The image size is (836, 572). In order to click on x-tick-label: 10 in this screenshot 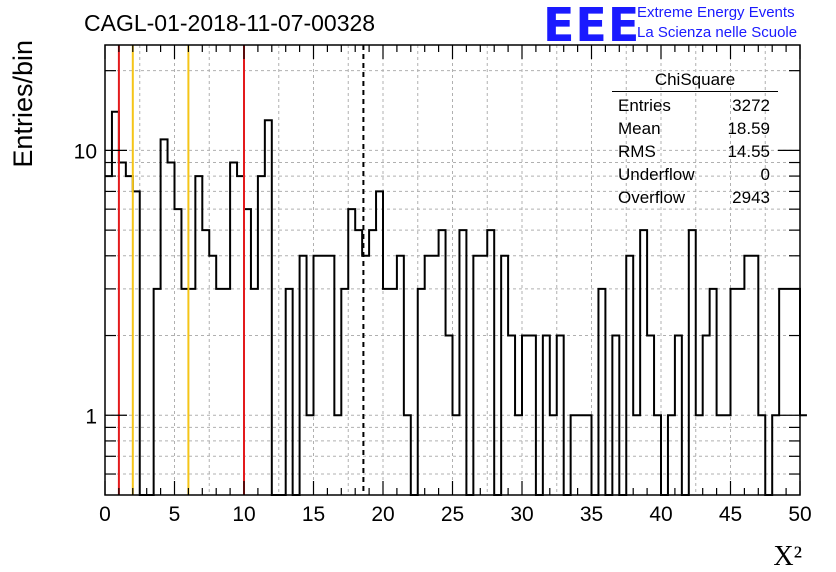, I will do `click(243, 514)`.